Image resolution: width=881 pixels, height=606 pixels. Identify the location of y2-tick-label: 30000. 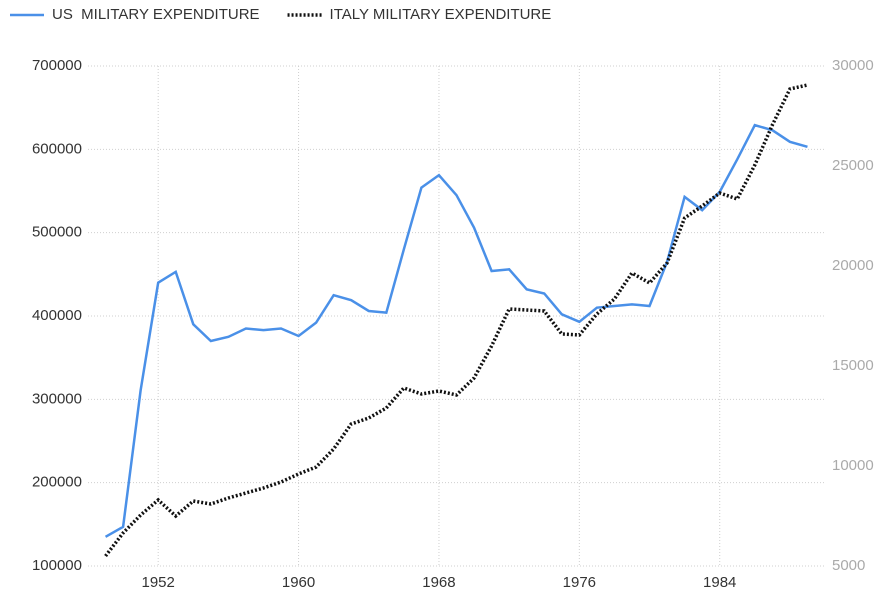
(853, 65).